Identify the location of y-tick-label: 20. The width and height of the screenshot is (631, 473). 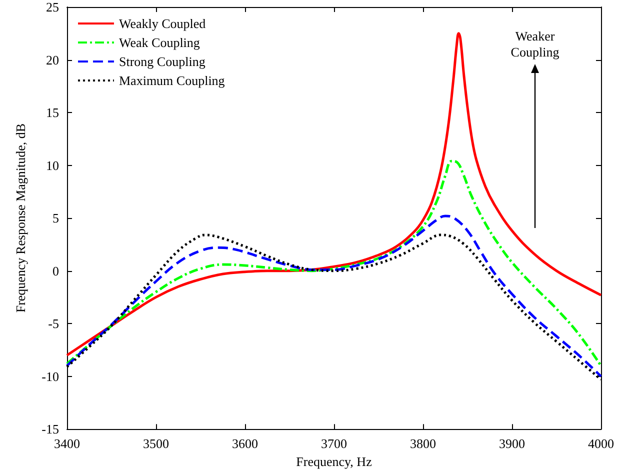
(52, 60).